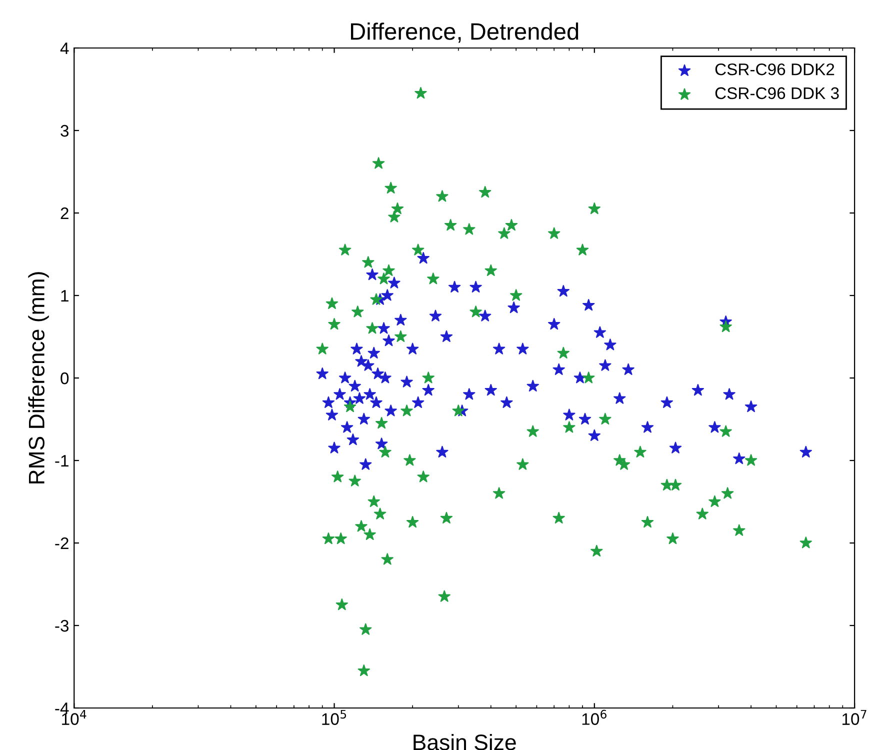  I want to click on chart-title: Difference, Detrended, so click(464, 32).